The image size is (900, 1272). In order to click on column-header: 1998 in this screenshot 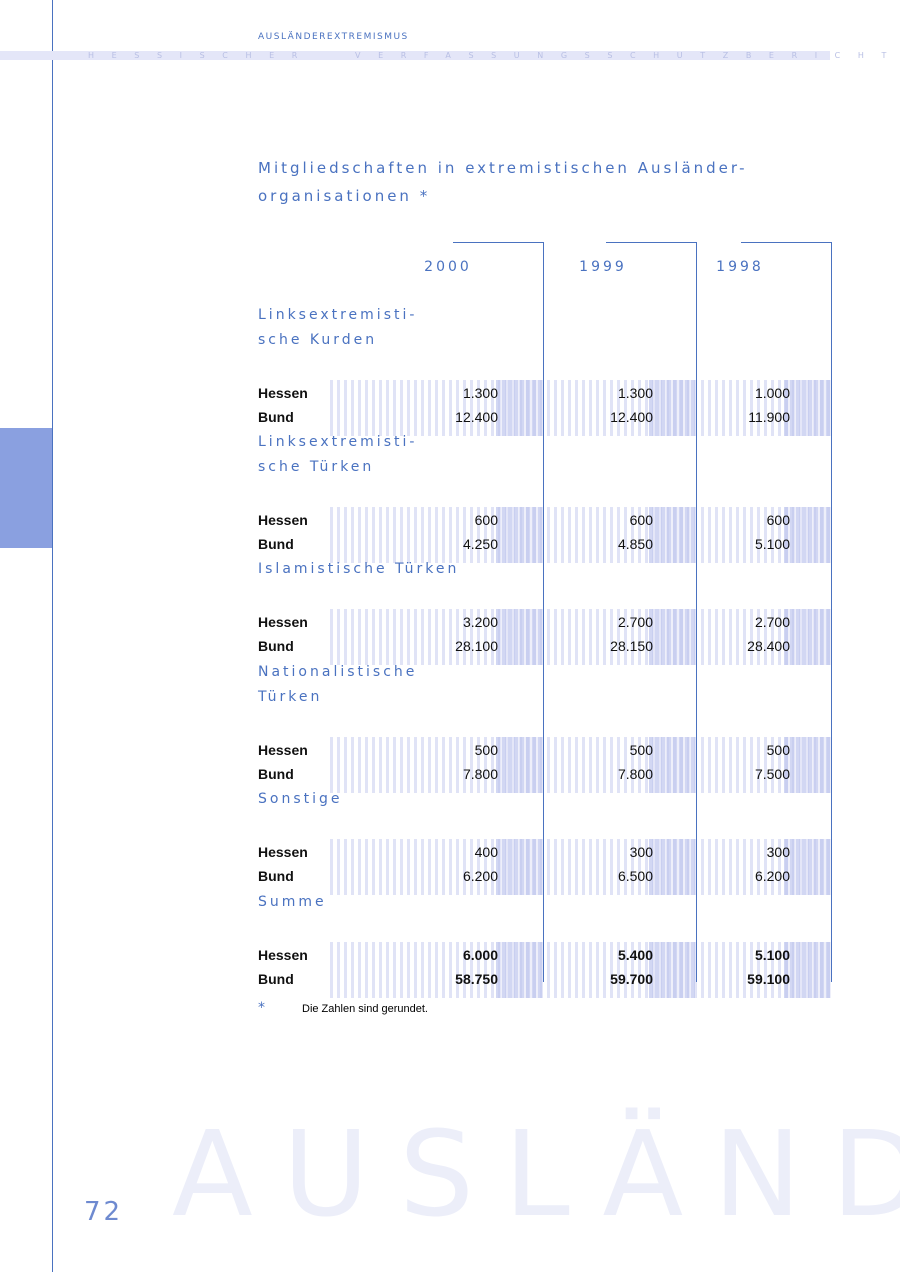, I will do `click(740, 267)`.